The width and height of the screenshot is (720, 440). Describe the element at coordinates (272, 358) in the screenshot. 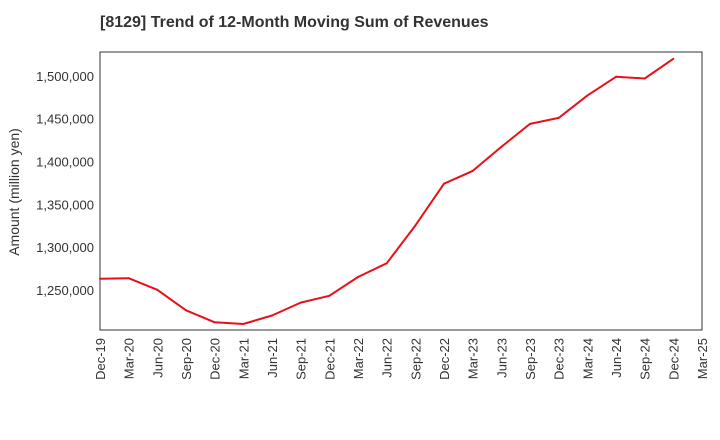

I see `x-tick-label: Jun-21` at that location.